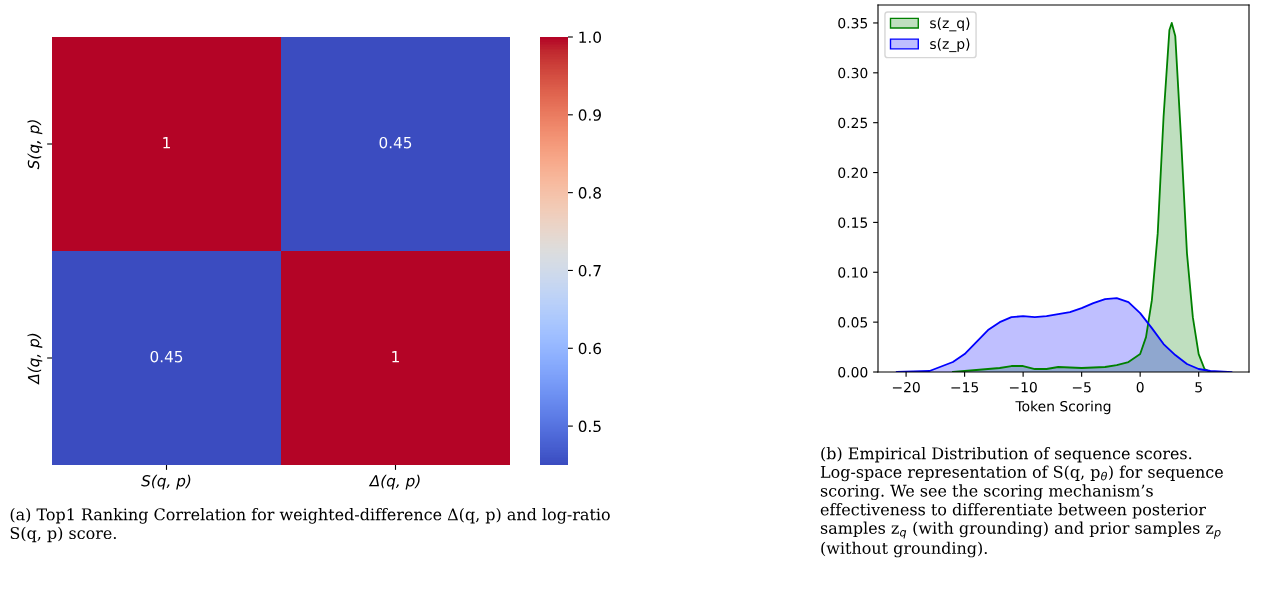 The image size is (1262, 596). What do you see at coordinates (1198, 387) in the screenshot?
I see `x-tick-label: 5` at bounding box center [1198, 387].